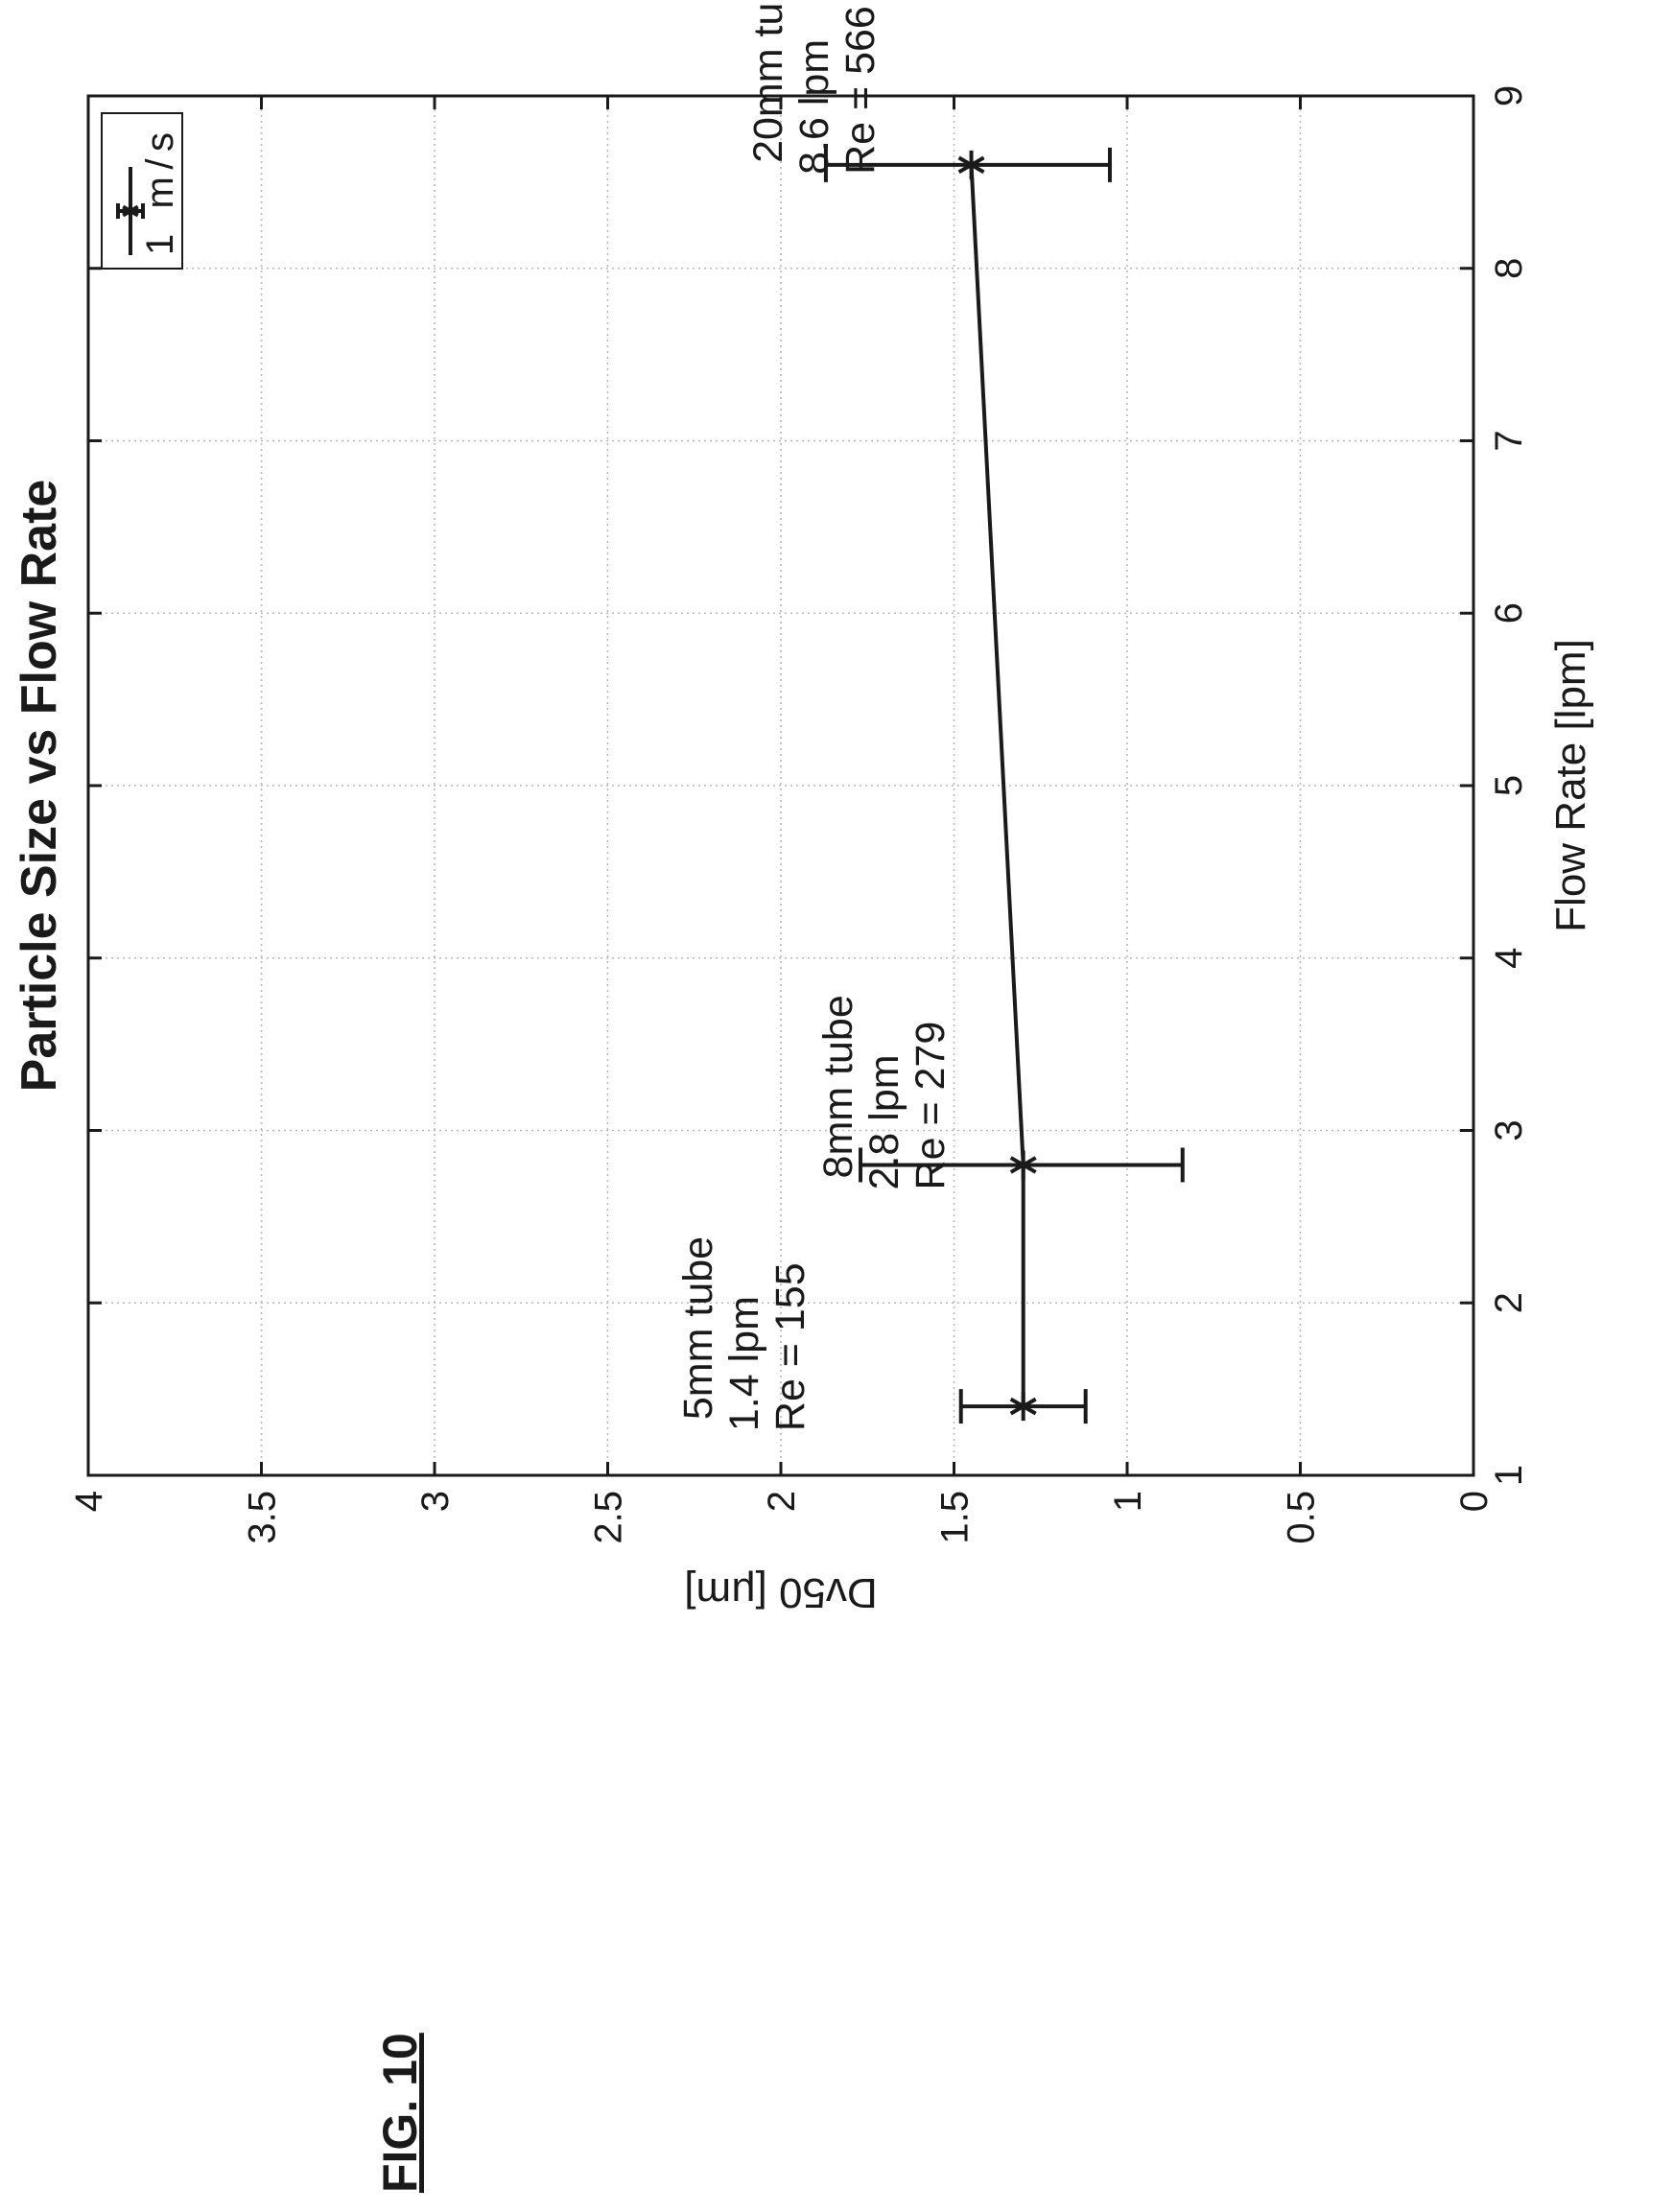 The image size is (1673, 2212). I want to click on annotation-line: 1.4 lpm, so click(744, 1363).